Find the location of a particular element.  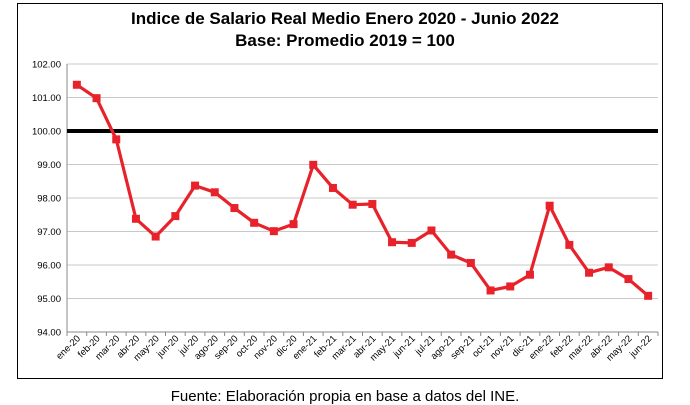

y-tick-label: 102.00 is located at coordinates (46, 65).